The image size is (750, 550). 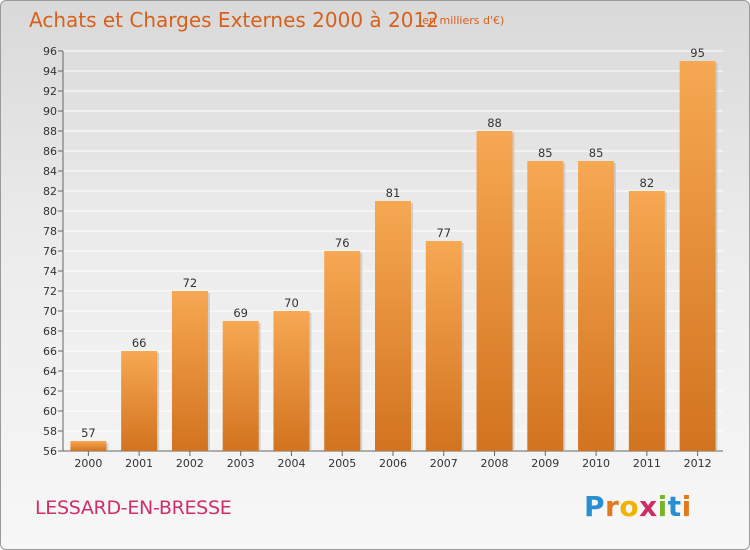 I want to click on x-tick-label: 2005, so click(x=342, y=463).